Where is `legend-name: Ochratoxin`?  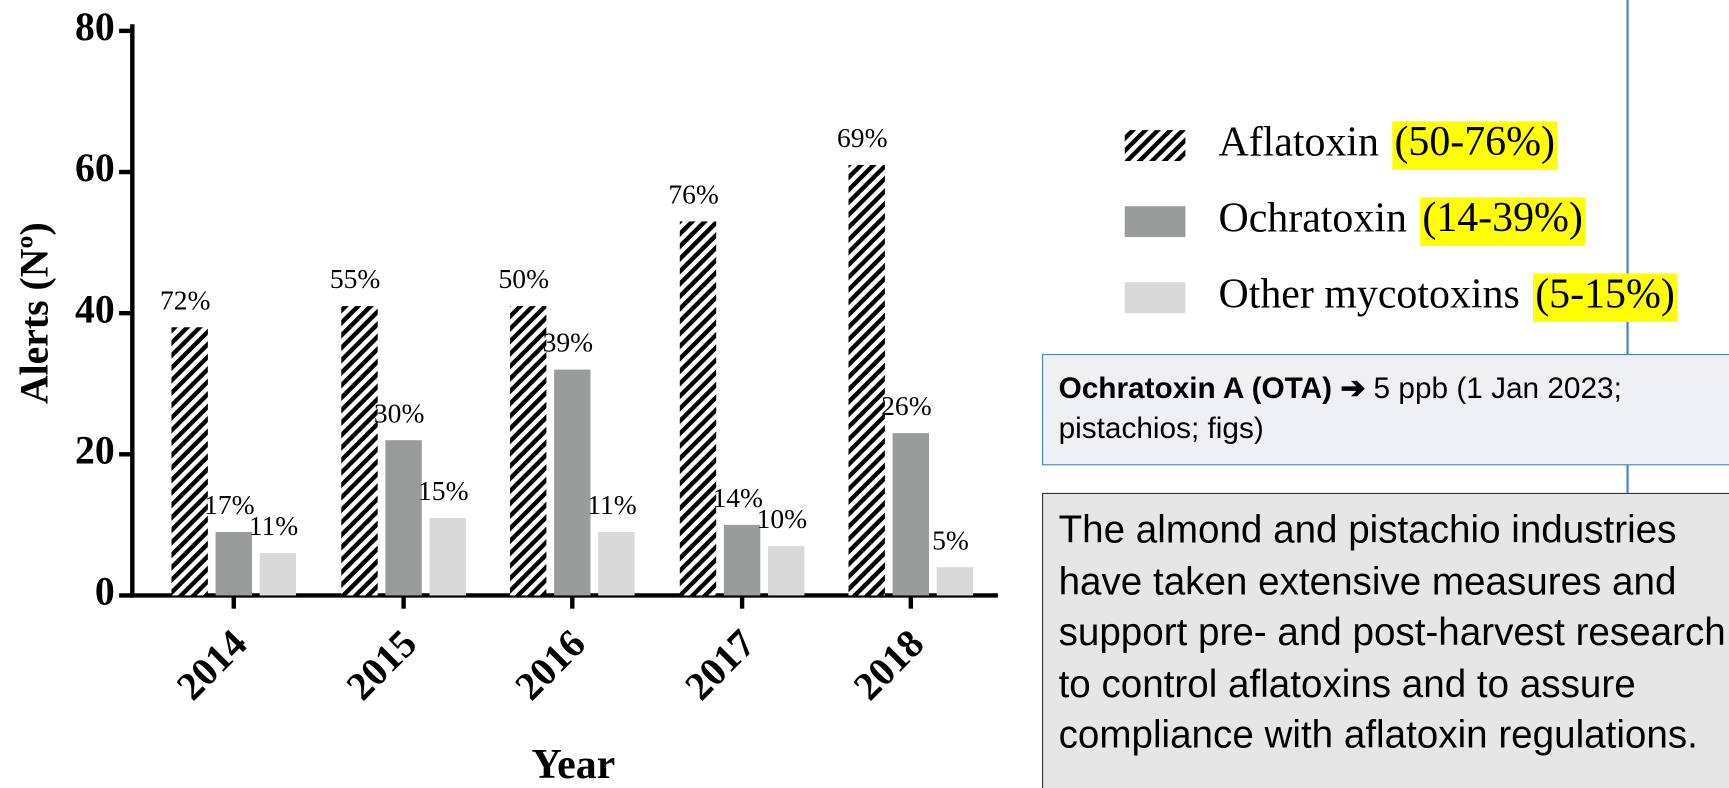
legend-name: Ochratoxin is located at coordinates (1312, 218).